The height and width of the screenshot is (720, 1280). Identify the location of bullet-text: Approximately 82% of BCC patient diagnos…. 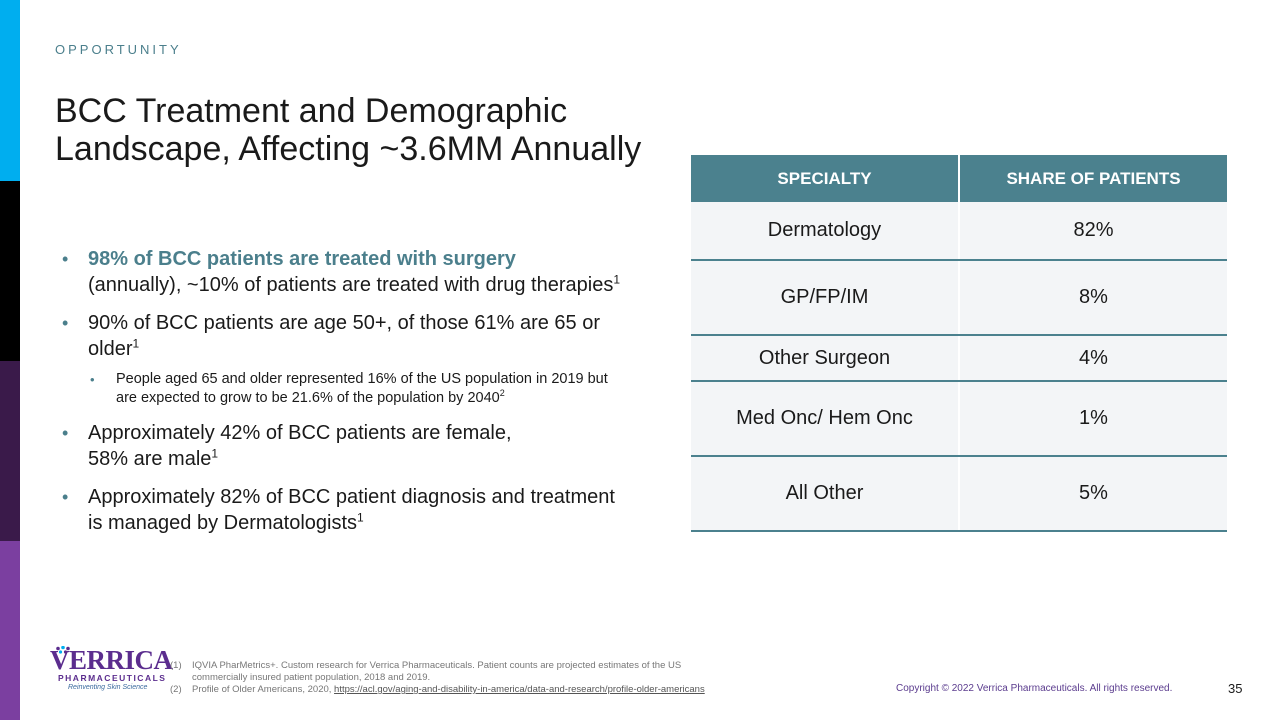
(351, 510).